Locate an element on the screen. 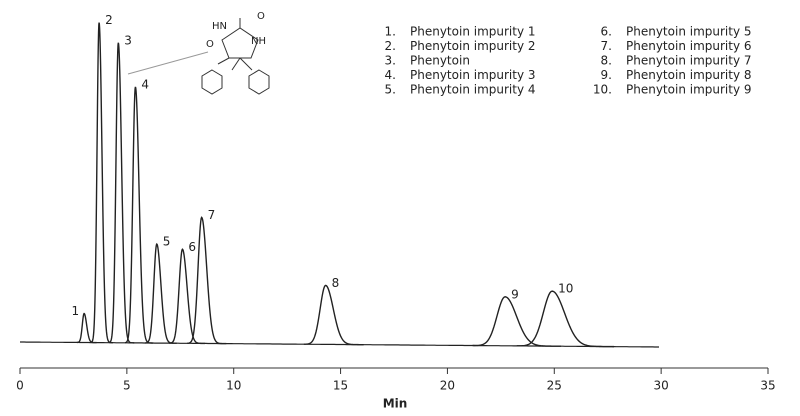 The image size is (800, 416). legend-number: 7. is located at coordinates (606, 46).